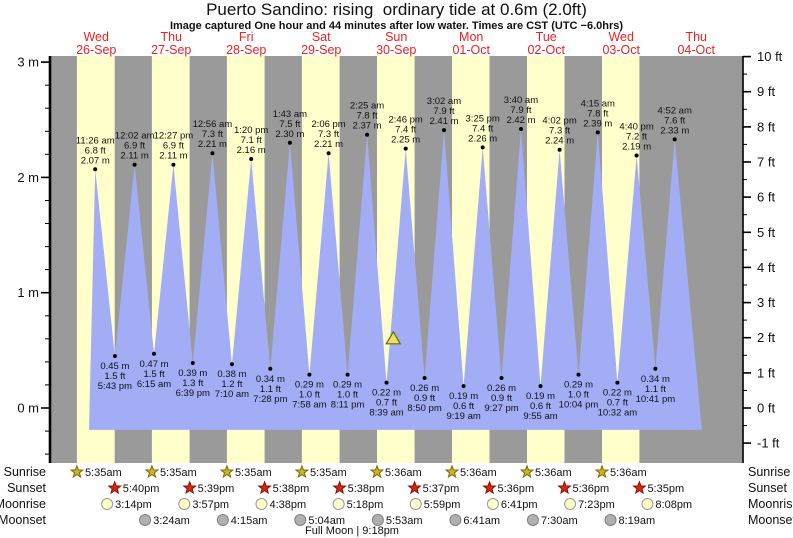 This screenshot has width=793, height=538. What do you see at coordinates (173, 156) in the screenshot?
I see `high-tide-m: 2.11 m` at bounding box center [173, 156].